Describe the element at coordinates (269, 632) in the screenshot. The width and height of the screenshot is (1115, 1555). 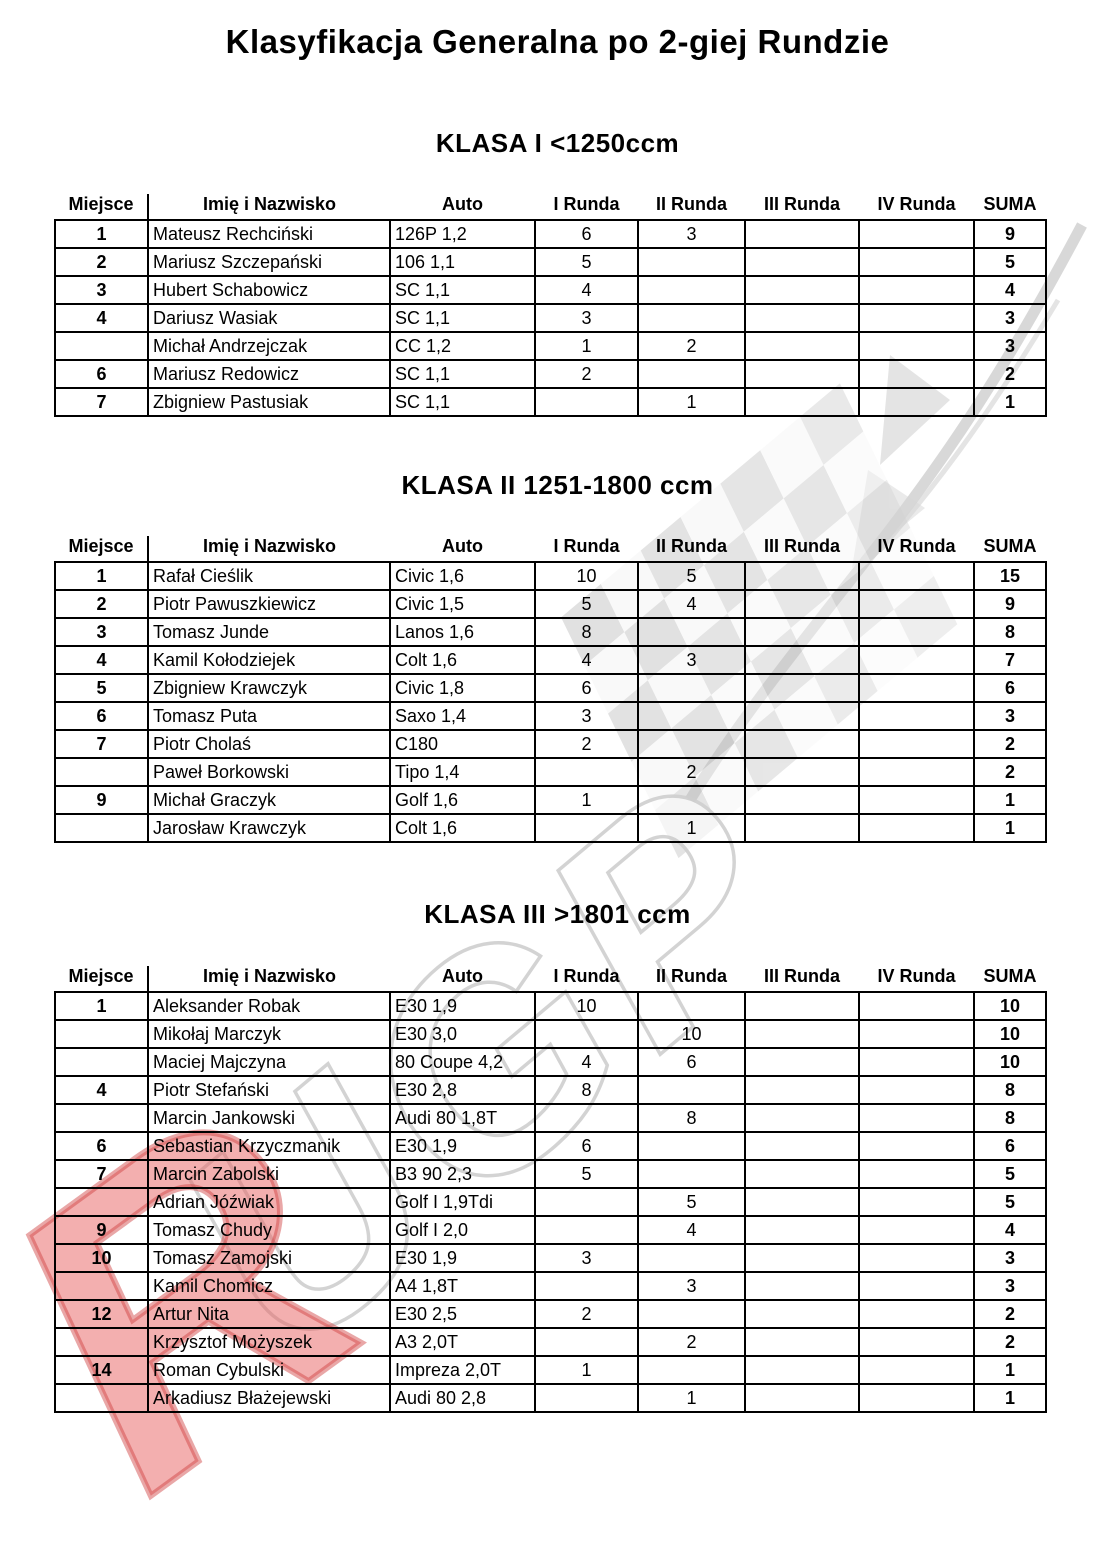
I see `driver-name-cell: Tomasz Junde` at that location.